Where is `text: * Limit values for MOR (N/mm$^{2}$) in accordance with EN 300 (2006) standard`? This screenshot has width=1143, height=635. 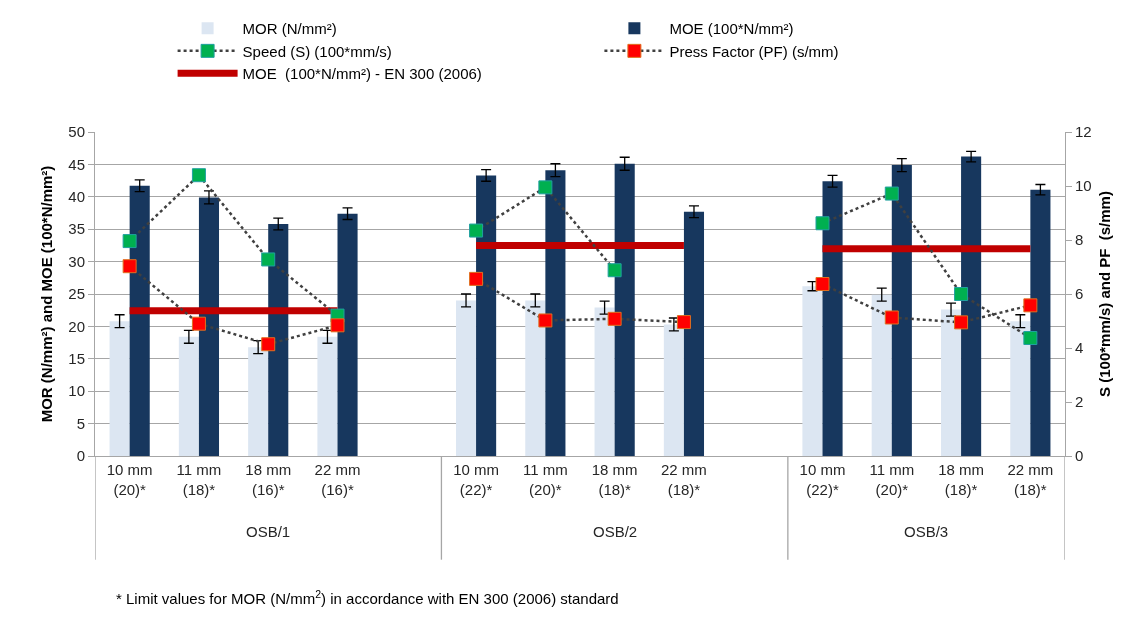 text: * Limit values for MOR (N/mm$^{2}$) in accordance with EN 300 (2006) standard is located at coordinates (367, 598).